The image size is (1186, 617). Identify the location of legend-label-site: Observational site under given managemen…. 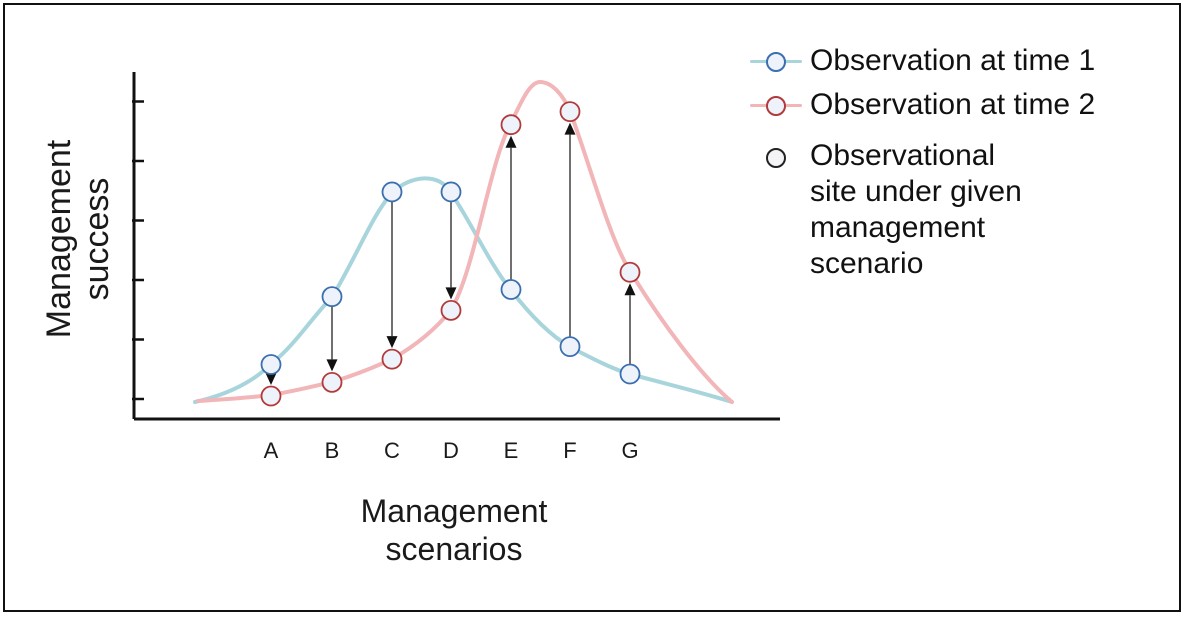
(916, 209).